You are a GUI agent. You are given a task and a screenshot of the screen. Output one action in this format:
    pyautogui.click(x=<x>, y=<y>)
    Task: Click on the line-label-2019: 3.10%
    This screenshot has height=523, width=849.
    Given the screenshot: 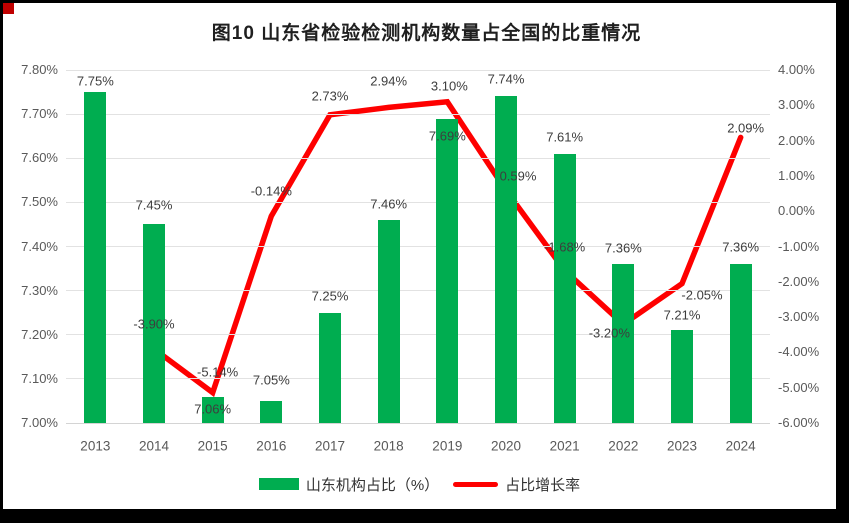 What is the action you would take?
    pyautogui.click(x=449, y=86)
    